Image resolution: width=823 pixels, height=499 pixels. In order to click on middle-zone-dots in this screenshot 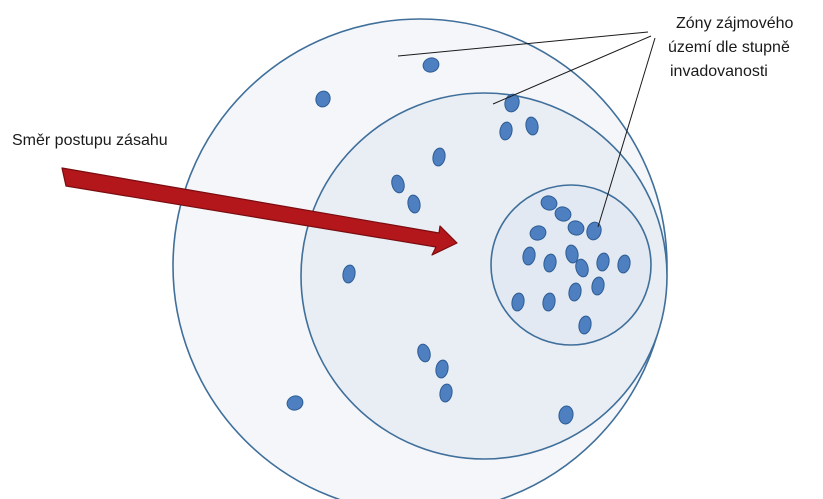, I will do `click(482, 259)`.